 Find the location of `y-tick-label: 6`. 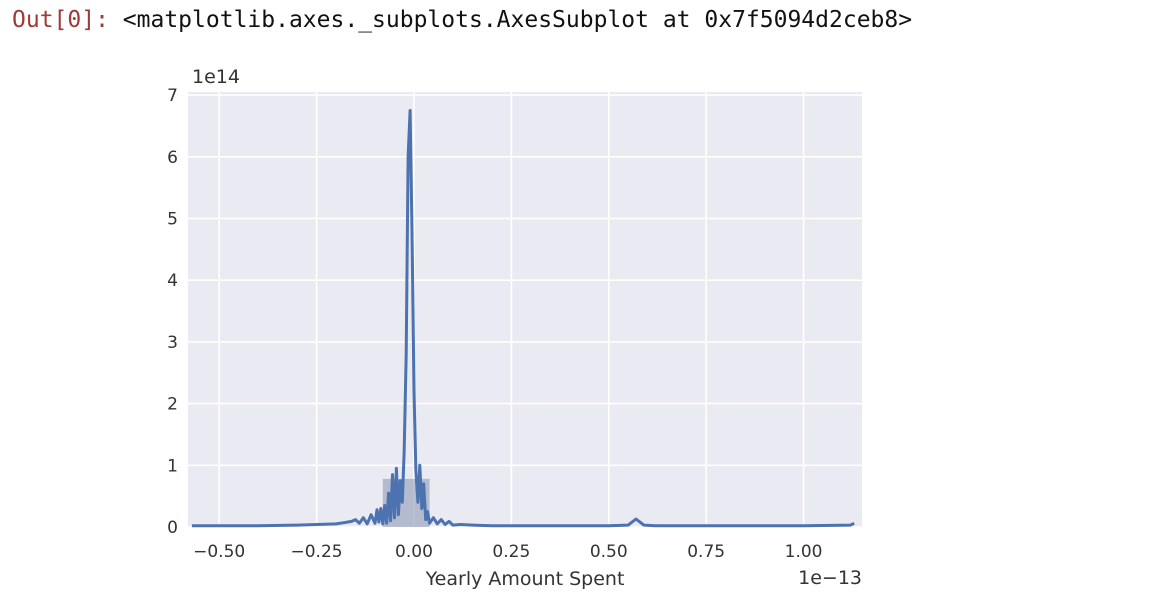

y-tick-label: 6 is located at coordinates (172, 158).